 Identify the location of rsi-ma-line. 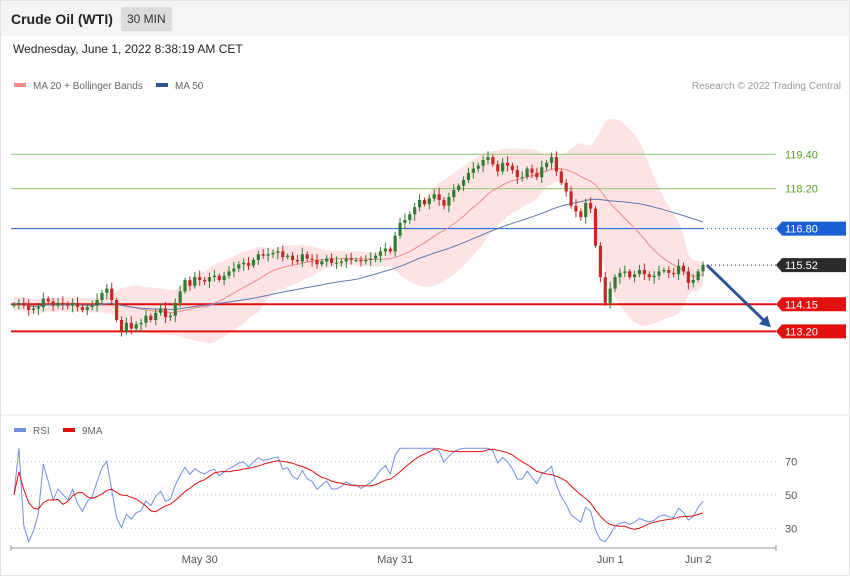
(358, 489).